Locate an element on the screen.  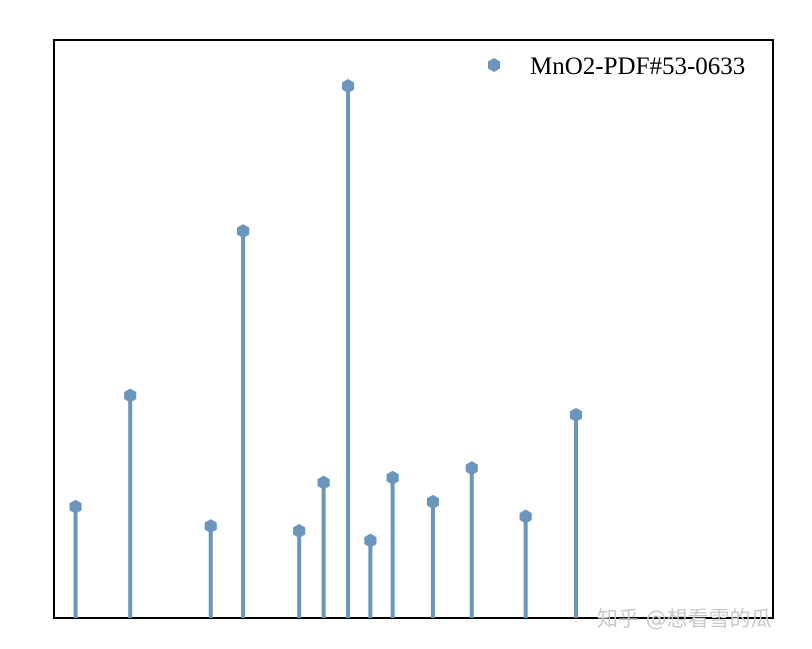
watermark: 知乎 @想看雪的瓜 is located at coordinates (684, 619).